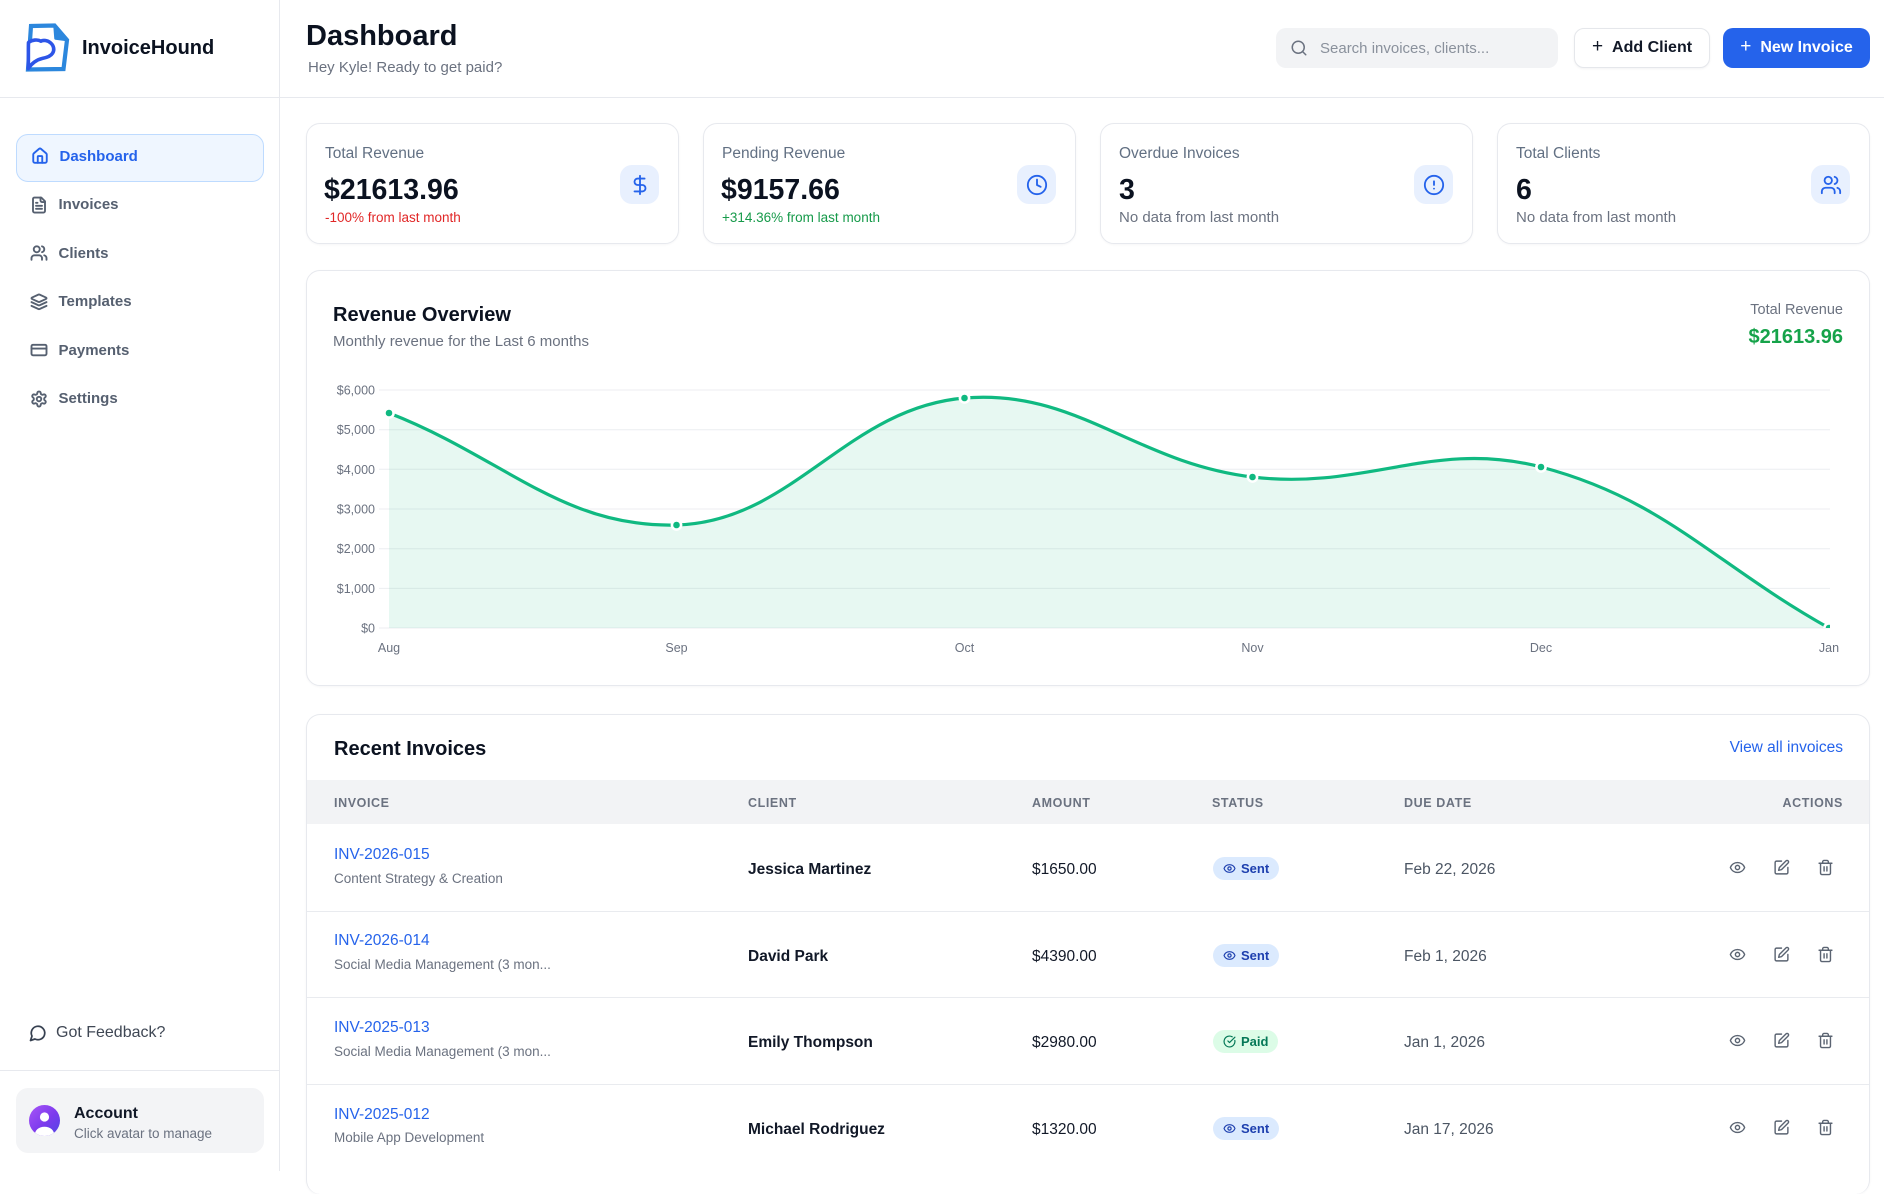 This screenshot has width=1884, height=1194. What do you see at coordinates (676, 648) in the screenshot?
I see `svg-text: Sep` at bounding box center [676, 648].